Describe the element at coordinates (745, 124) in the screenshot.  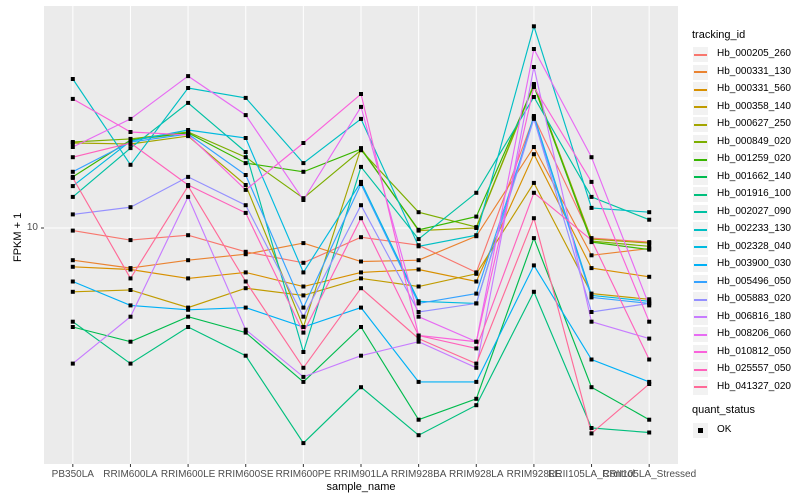
I see `legend-entry: Hb_000627_250` at that location.